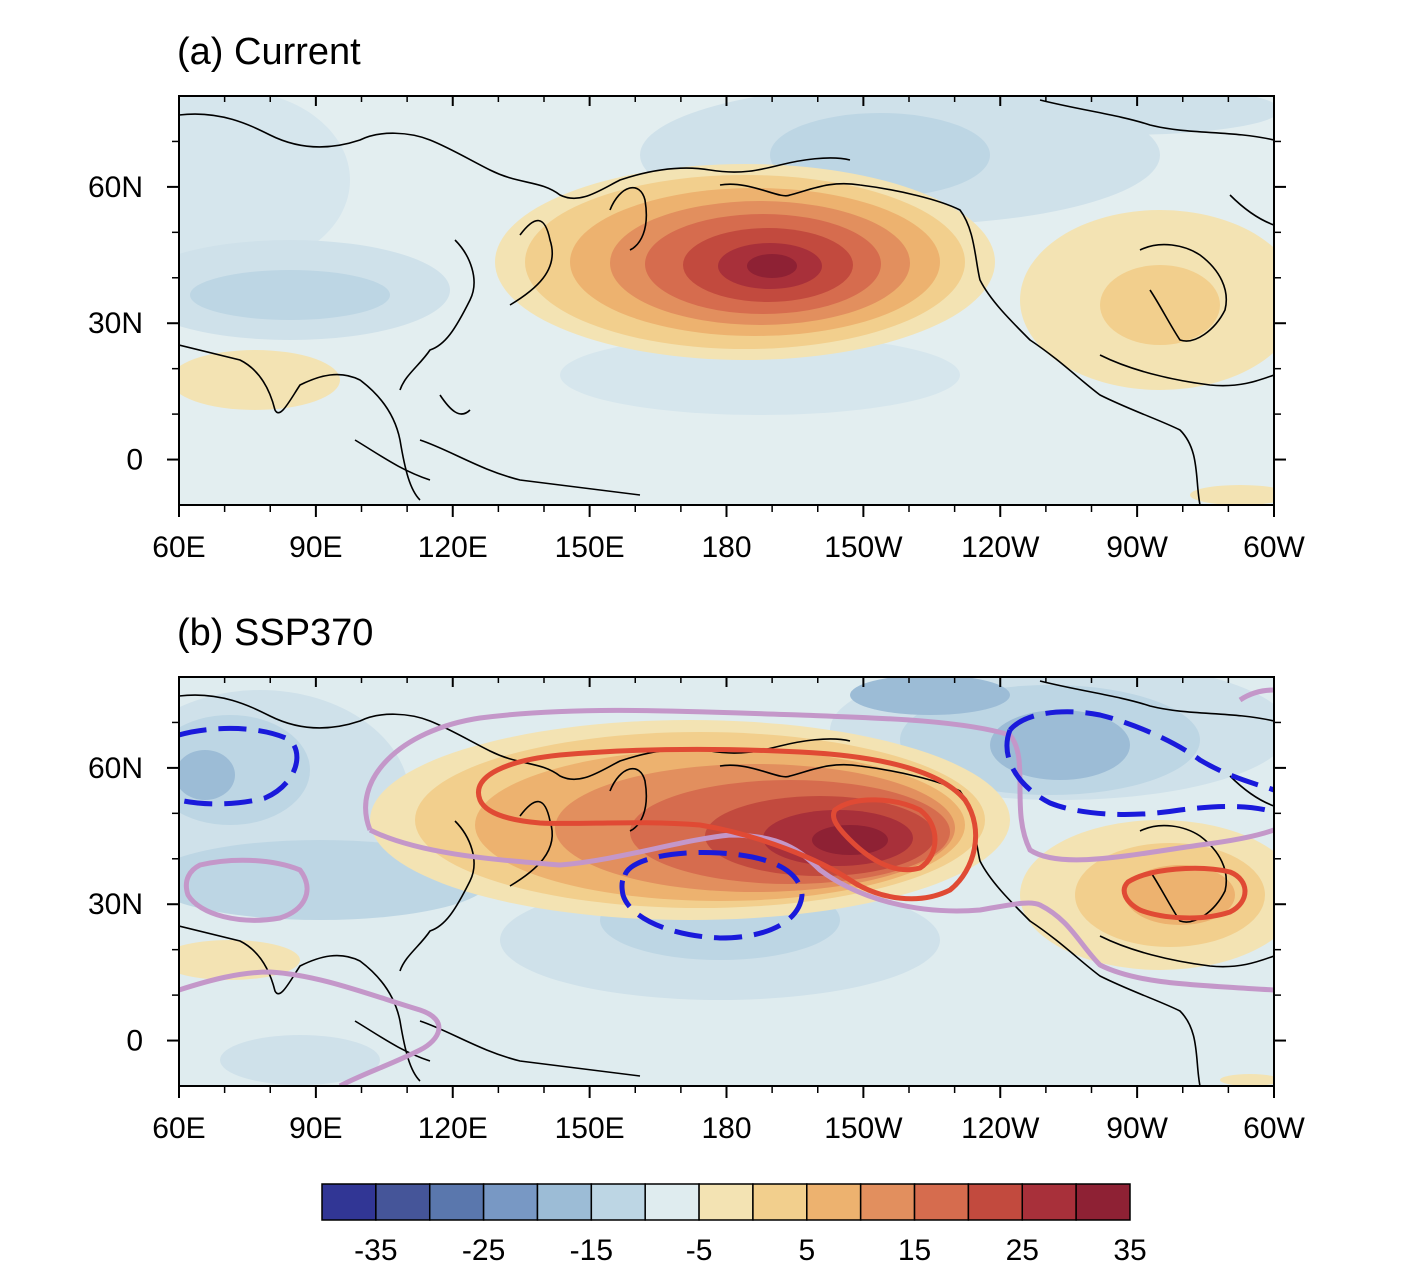 This screenshot has width=1420, height=1282. I want to click on panel-b-x-tick-label: 180, so click(726, 1128).